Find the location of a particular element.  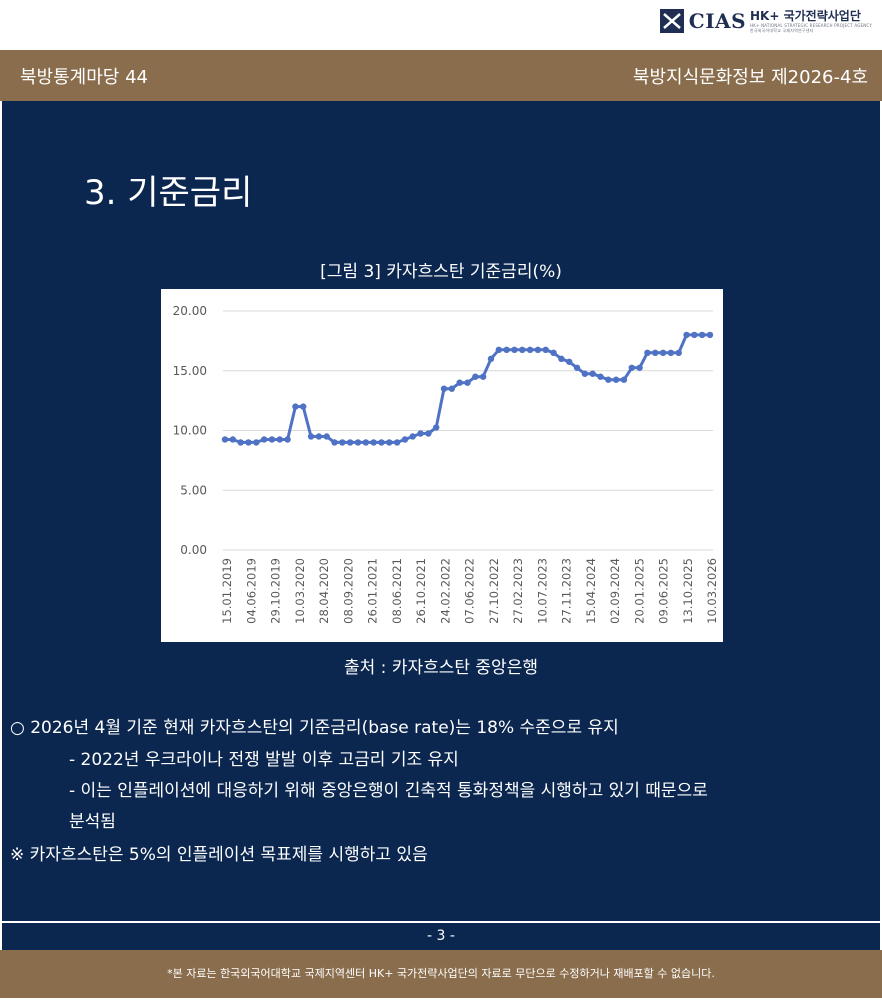

x-tick-label: 27.10.2022 is located at coordinates (494, 591).